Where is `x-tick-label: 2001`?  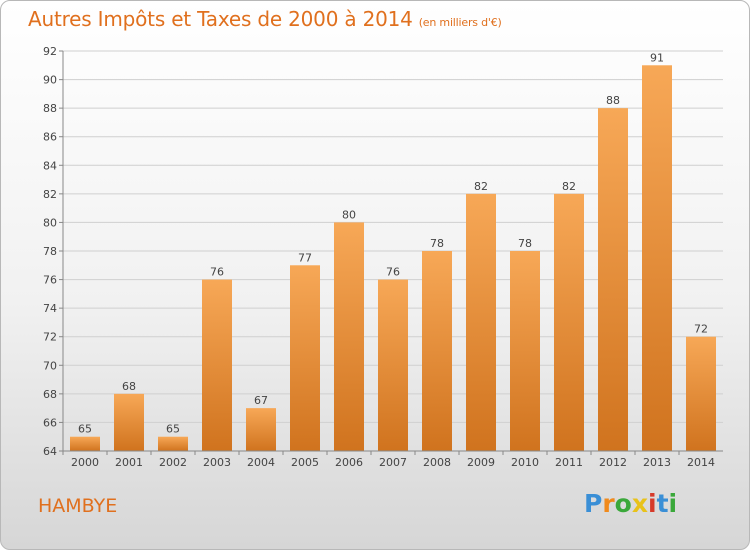 x-tick-label: 2001 is located at coordinates (129, 462).